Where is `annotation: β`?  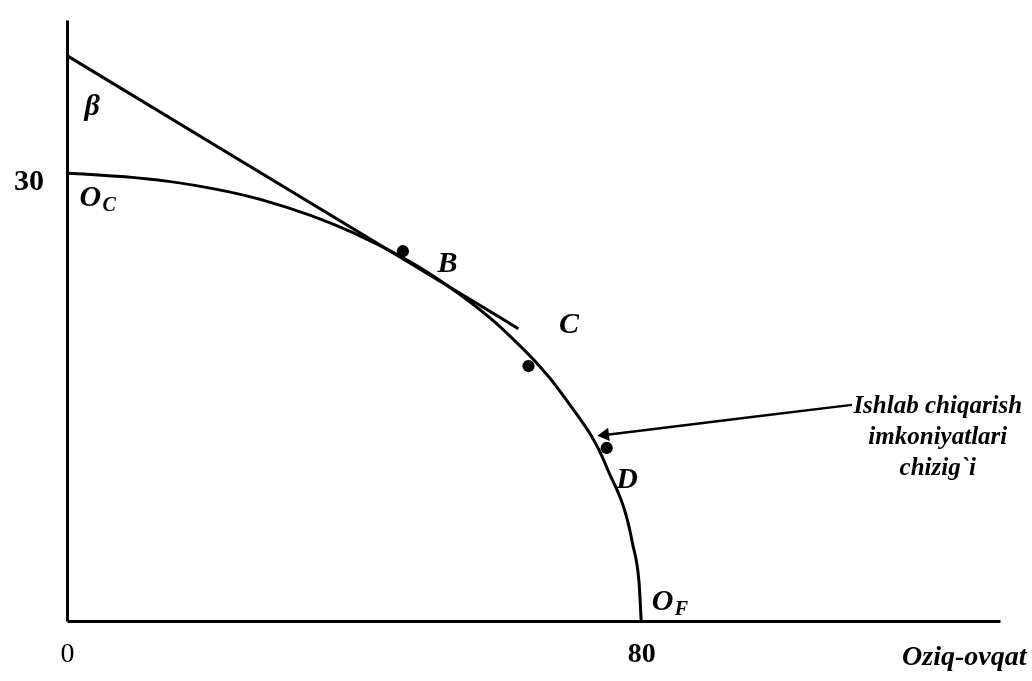 annotation: β is located at coordinates (92, 104).